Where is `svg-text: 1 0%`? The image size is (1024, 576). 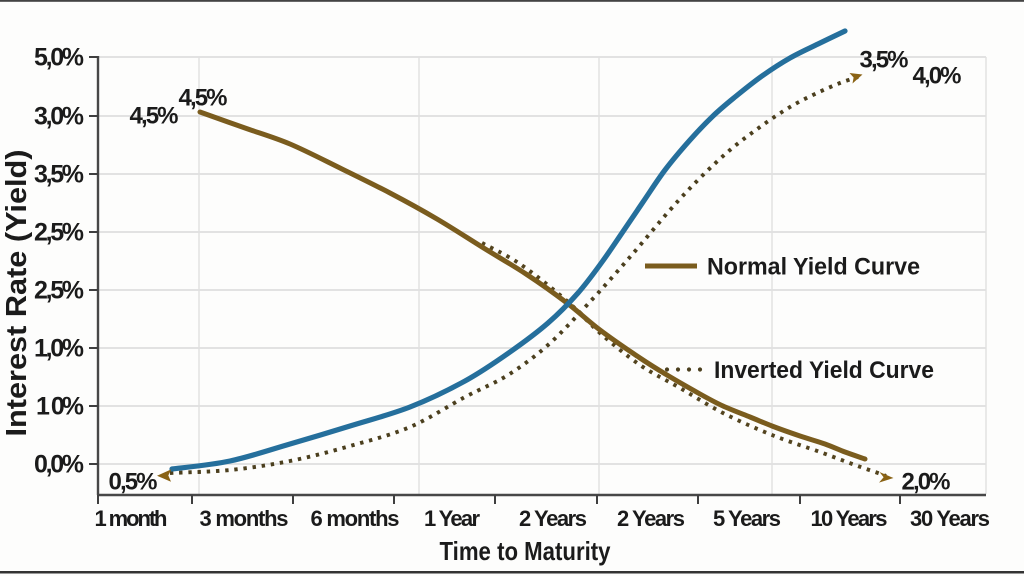
svg-text: 1 0% is located at coordinates (60, 407).